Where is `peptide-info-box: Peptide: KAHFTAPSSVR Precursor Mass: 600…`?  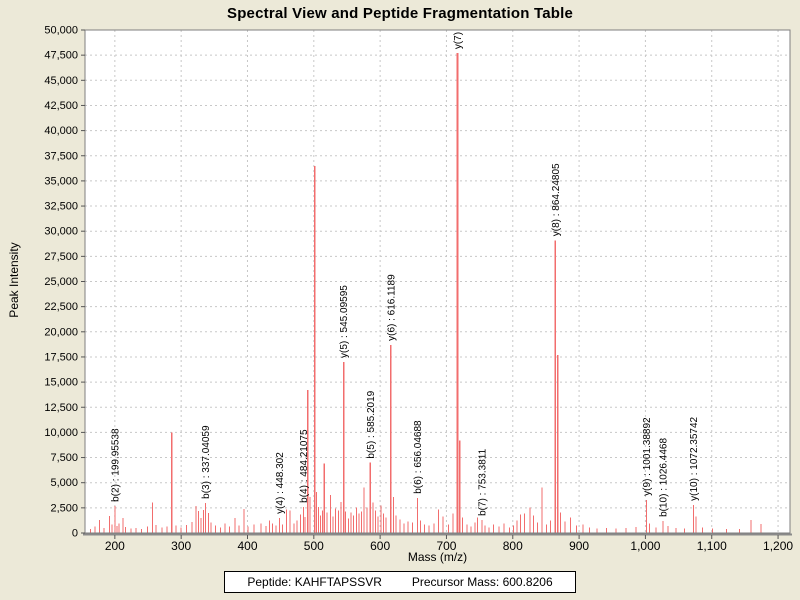 peptide-info-box: Peptide: KAHFTAPSSVR Precursor Mass: 600… is located at coordinates (400, 582).